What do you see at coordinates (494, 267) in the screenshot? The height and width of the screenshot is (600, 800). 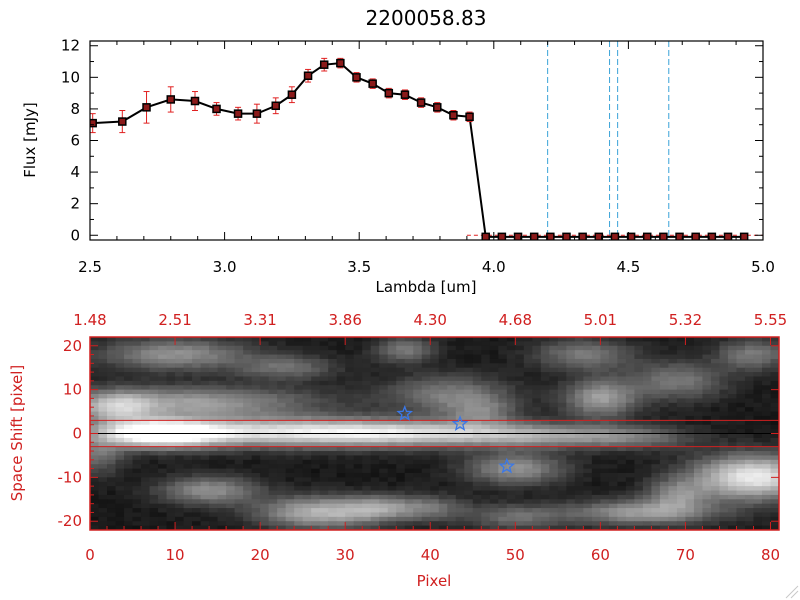 I see `x-tick-label-3: 4.0` at bounding box center [494, 267].